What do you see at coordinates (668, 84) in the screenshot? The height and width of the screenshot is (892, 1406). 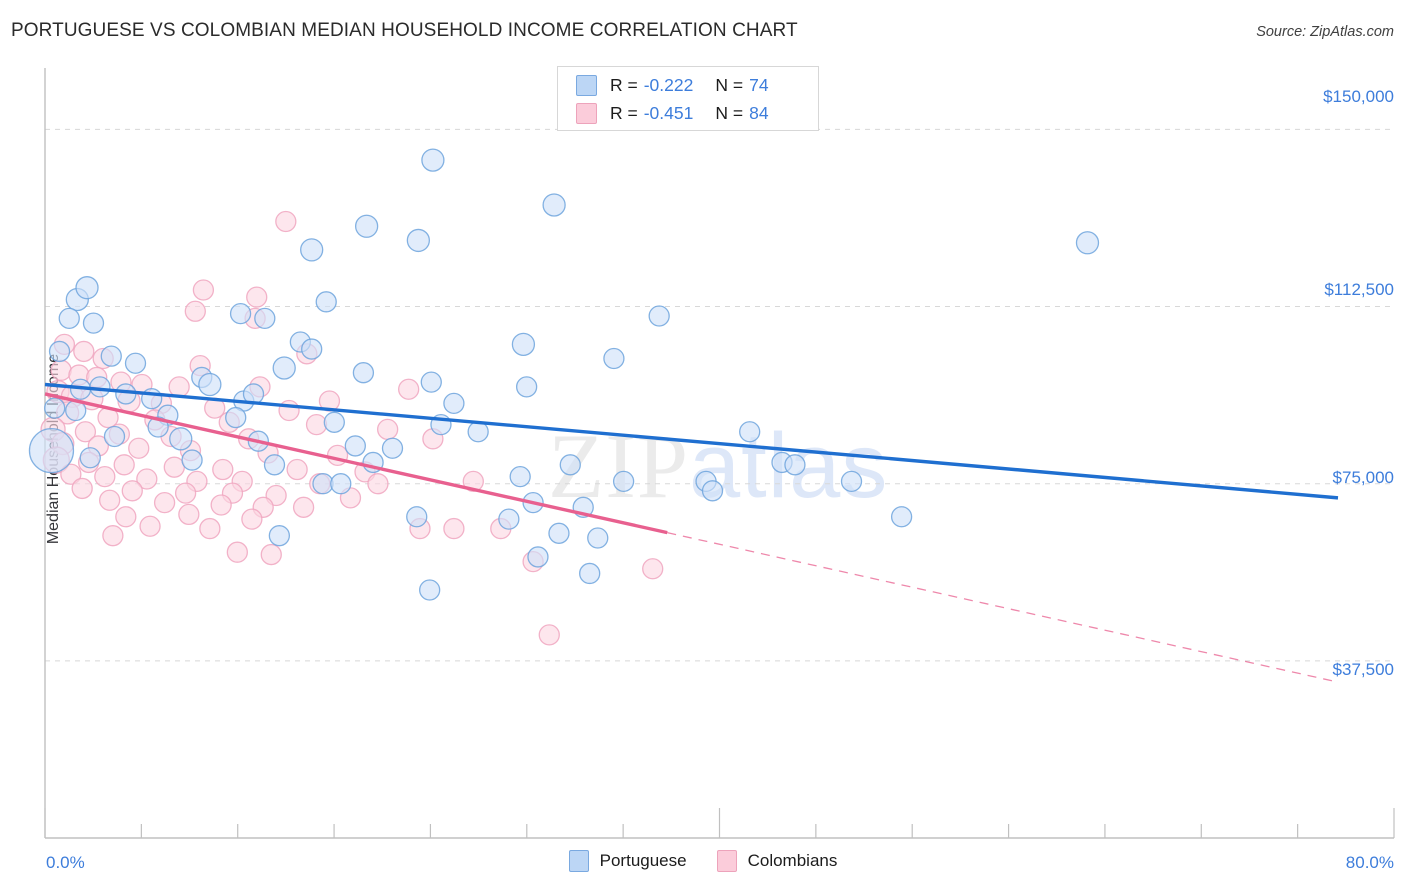 I see `r-value-portuguese: -0.222` at bounding box center [668, 84].